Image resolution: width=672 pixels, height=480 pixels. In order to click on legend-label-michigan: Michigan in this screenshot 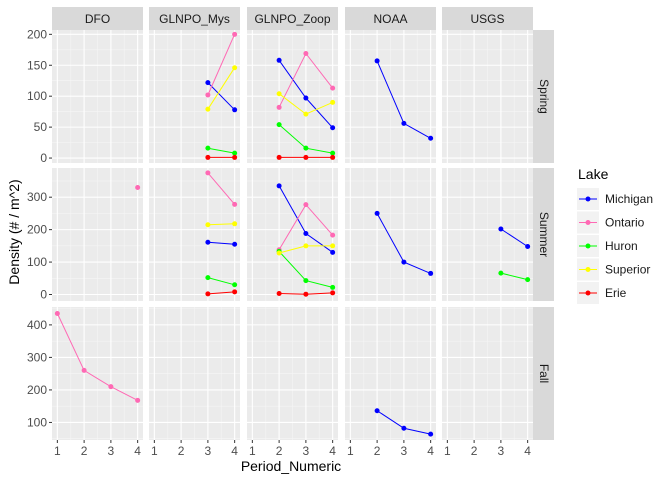, I will do `click(629, 199)`.